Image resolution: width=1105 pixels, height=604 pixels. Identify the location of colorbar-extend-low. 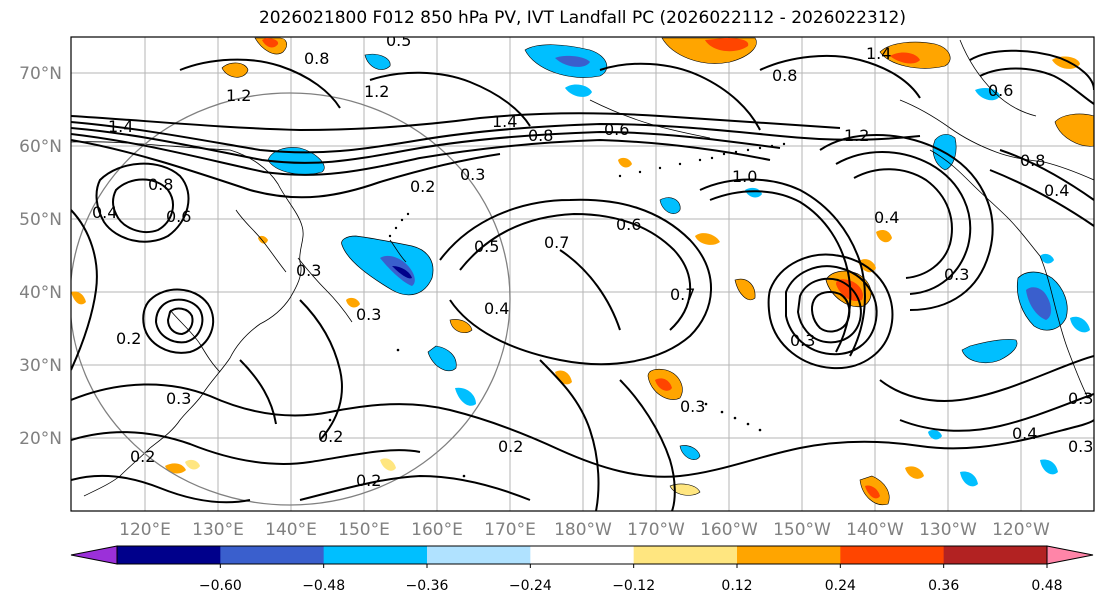
(94, 555).